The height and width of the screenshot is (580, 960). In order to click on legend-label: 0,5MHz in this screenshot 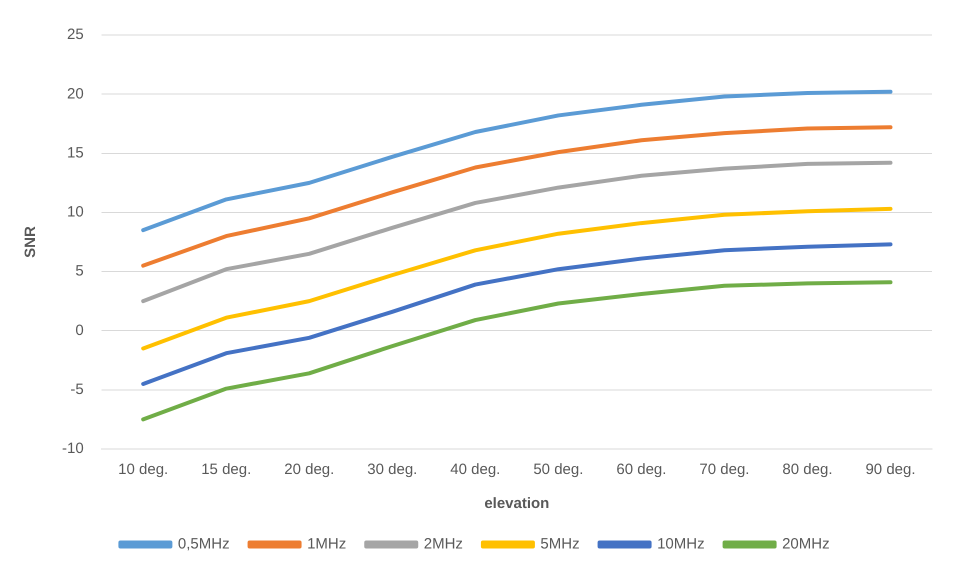, I will do `click(204, 544)`.